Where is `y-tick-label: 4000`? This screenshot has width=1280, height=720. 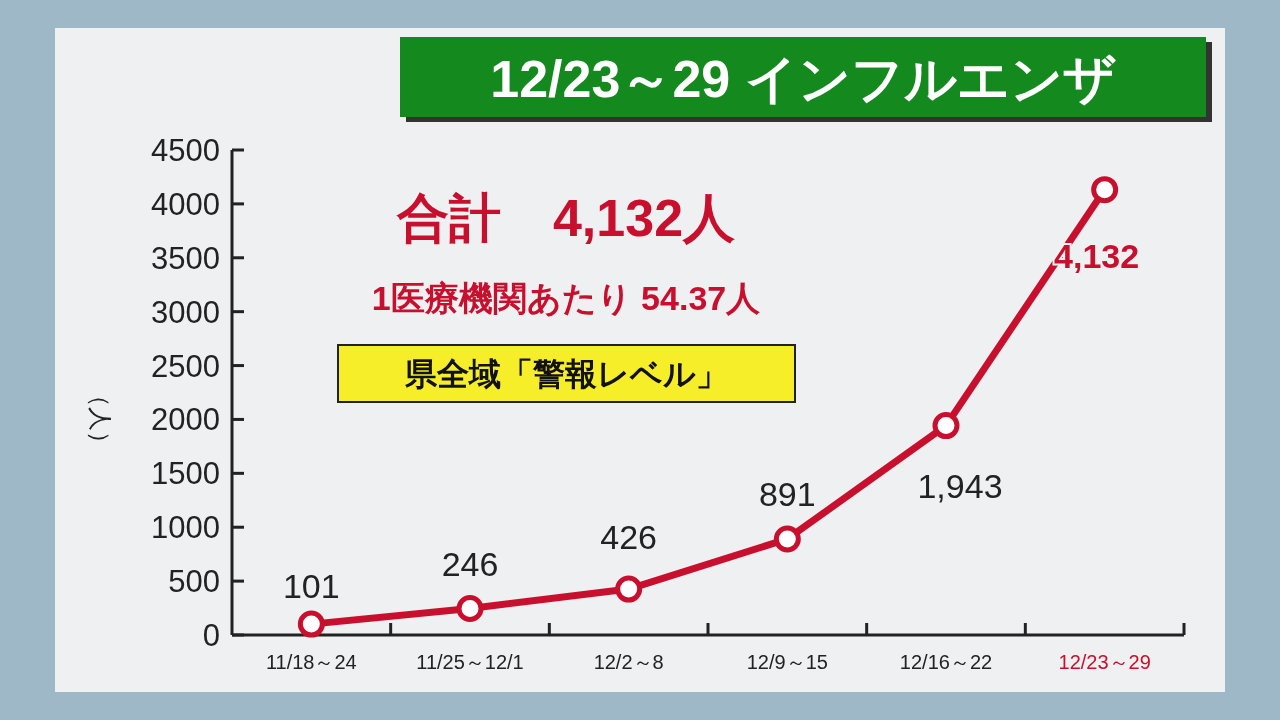
y-tick-label: 4000 is located at coordinates (185, 204).